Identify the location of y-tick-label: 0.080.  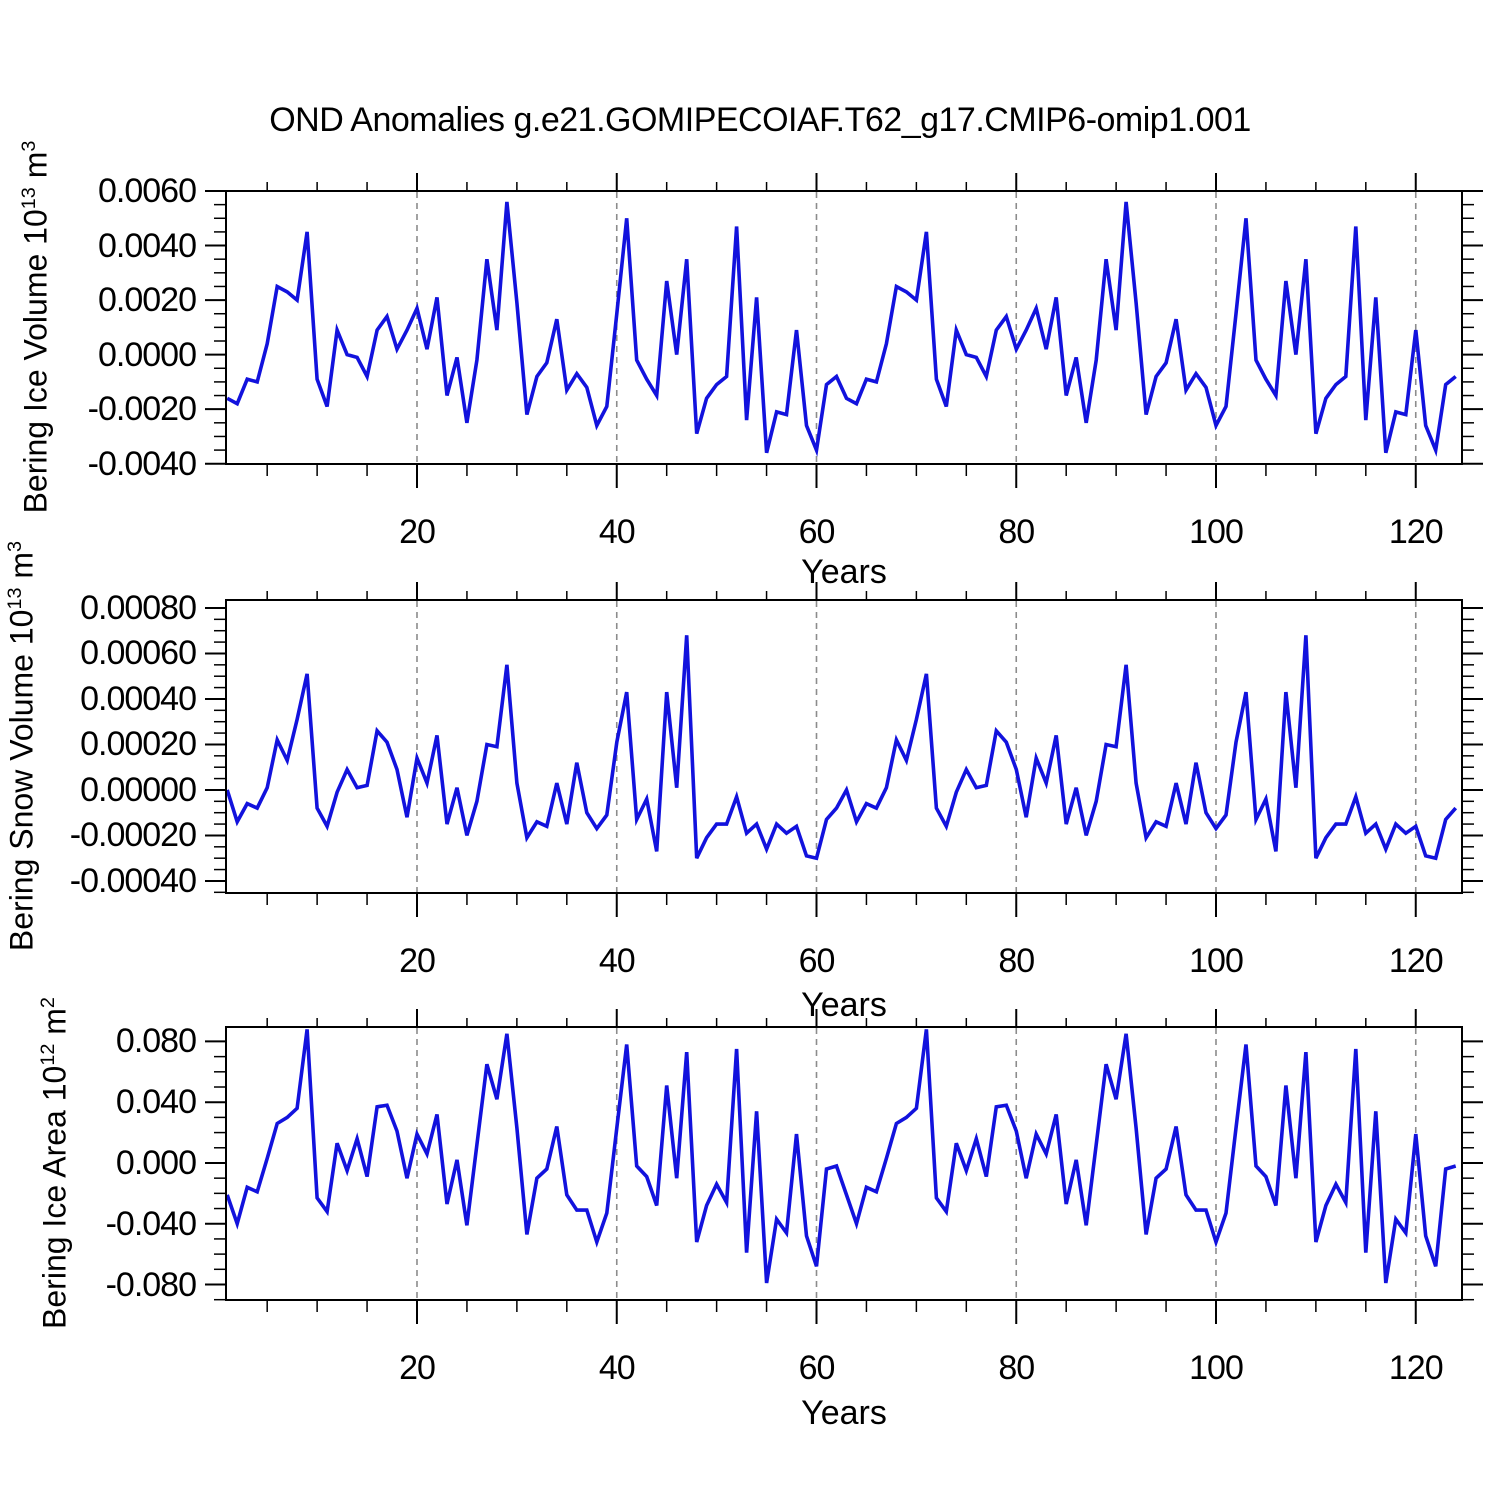
(156, 1041).